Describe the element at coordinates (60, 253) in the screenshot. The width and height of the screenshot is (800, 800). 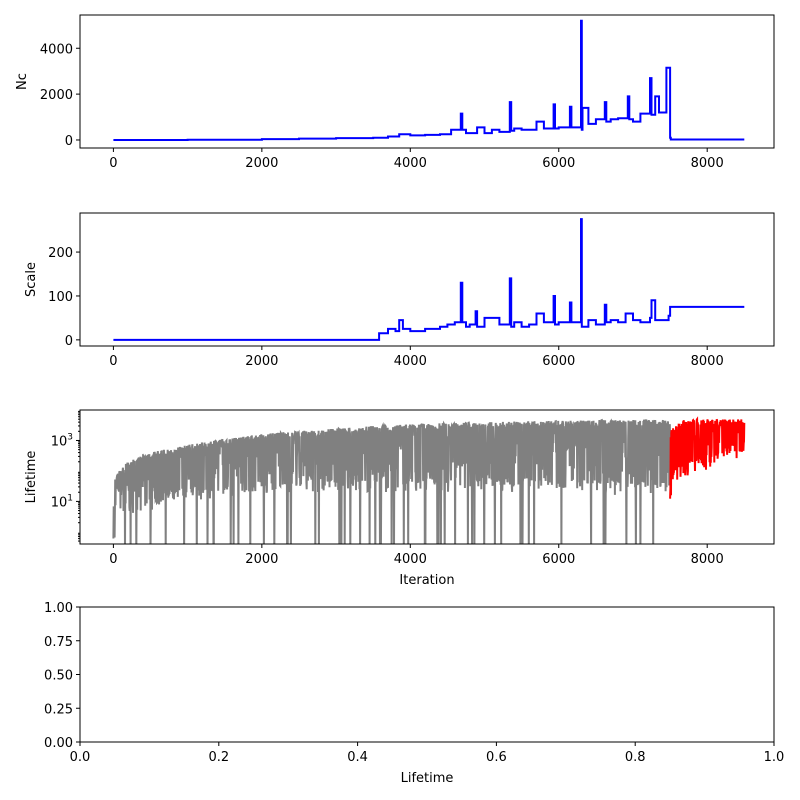
I see `y-tick-label: 200` at that location.